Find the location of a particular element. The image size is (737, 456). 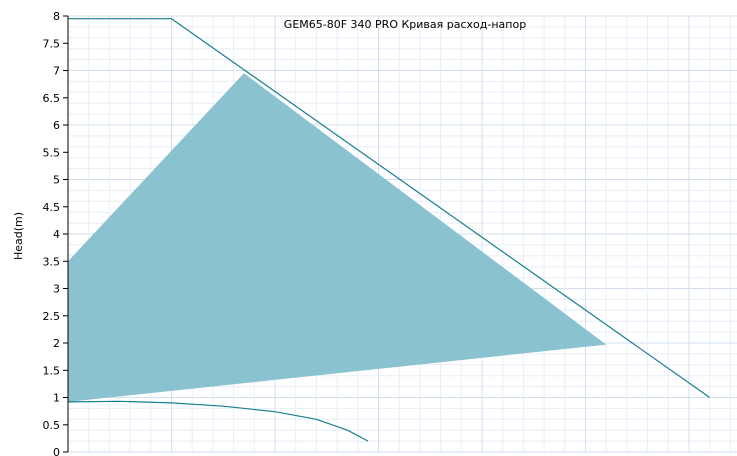

chart-title: GEM65-80F 340 PRO Кривая расход-напор is located at coordinates (405, 24).